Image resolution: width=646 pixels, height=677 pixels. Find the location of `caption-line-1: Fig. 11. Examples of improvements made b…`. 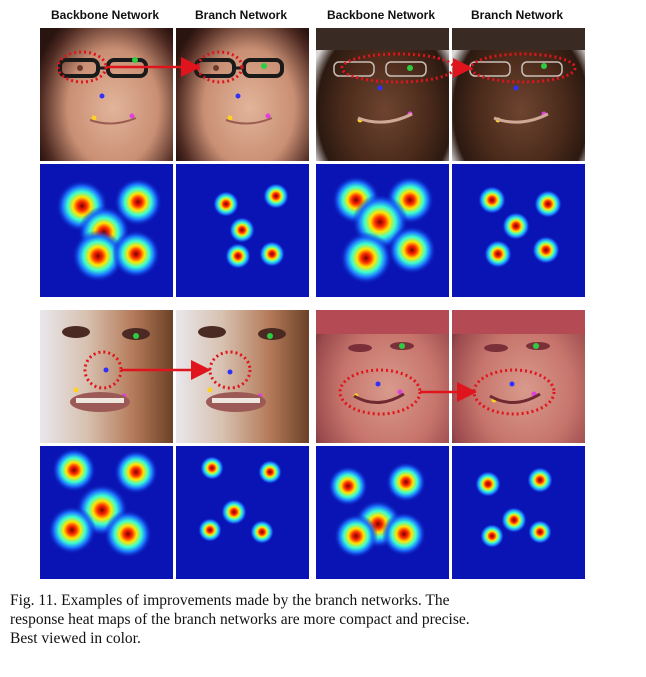

caption-line-1: Fig. 11. Examples of improvements made b… is located at coordinates (230, 600).